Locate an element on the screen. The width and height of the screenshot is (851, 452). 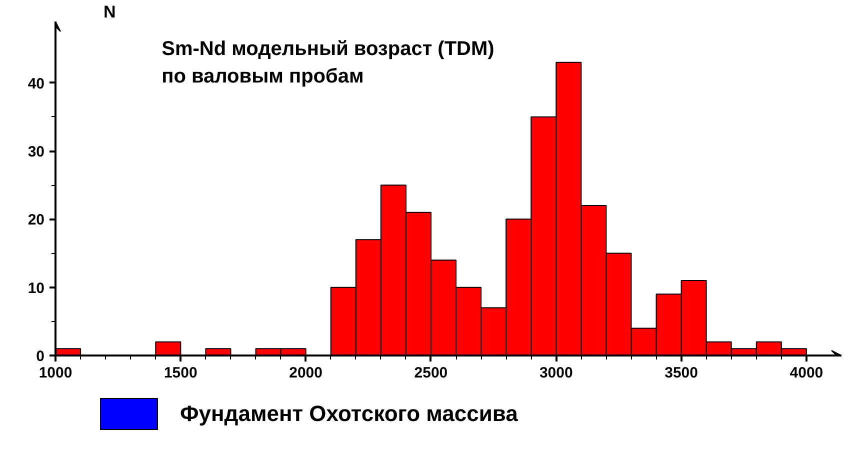
y-tick-label: 0 is located at coordinates (40, 356).